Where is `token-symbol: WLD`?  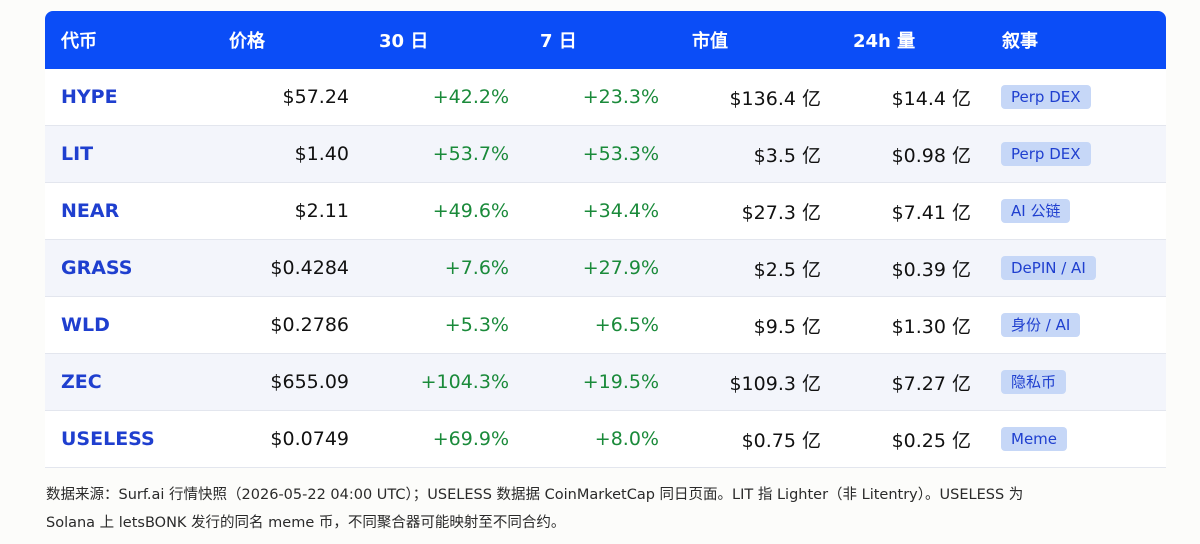 token-symbol: WLD is located at coordinates (120, 325).